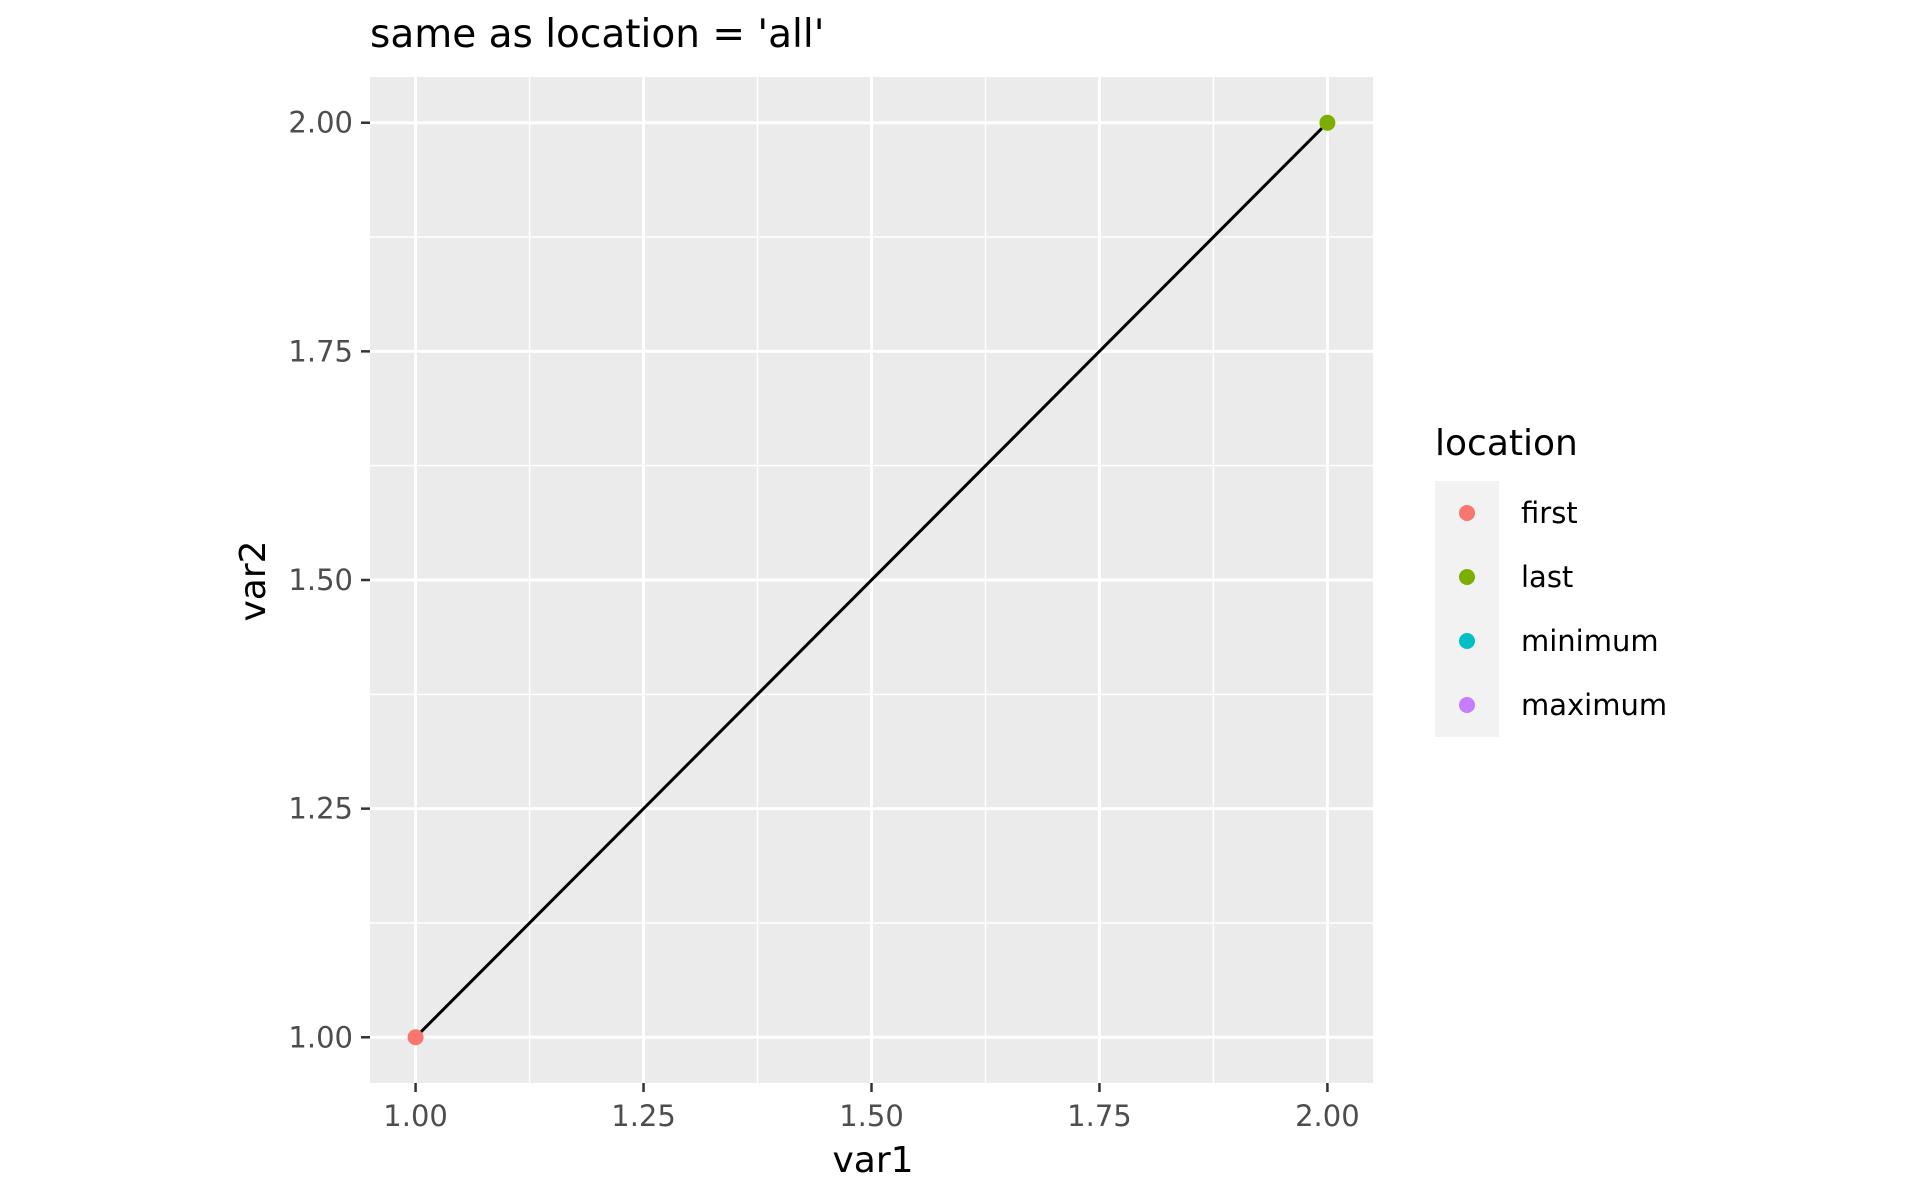 Image resolution: width=1924 pixels, height=1190 pixels. What do you see at coordinates (1467, 577) in the screenshot?
I see `legend-key-last` at bounding box center [1467, 577].